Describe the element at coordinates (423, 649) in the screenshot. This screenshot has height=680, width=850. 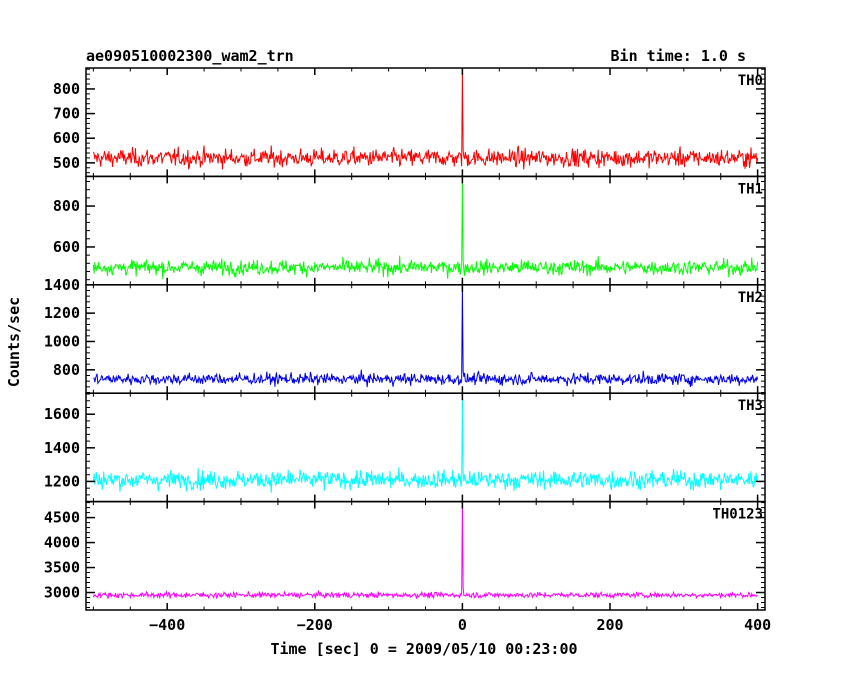
I see `x-axis-label: Time [sec] 0 = 2009/05/10 00:23:00` at that location.